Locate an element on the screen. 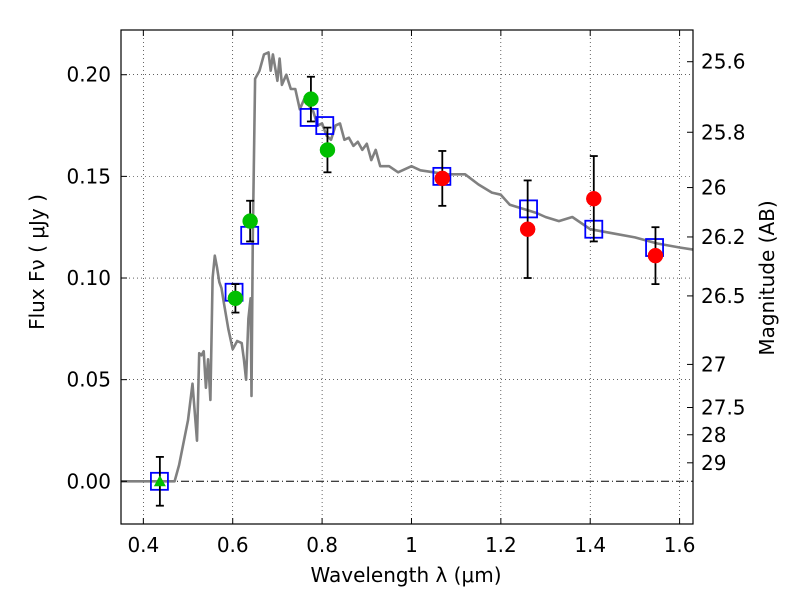  upper-limit-point is located at coordinates (159, 481).